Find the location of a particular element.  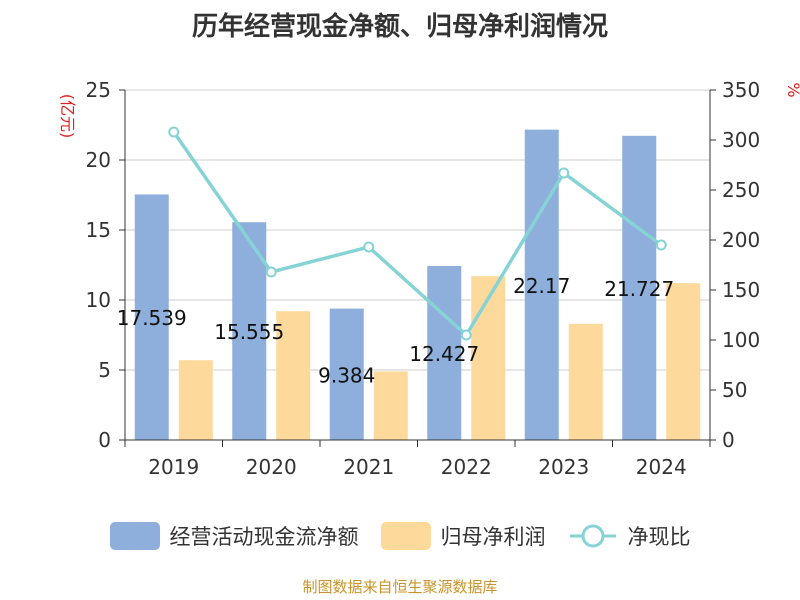

legend: 经营活动现金流净额 归母净利润 净现比 is located at coordinates (400, 536).